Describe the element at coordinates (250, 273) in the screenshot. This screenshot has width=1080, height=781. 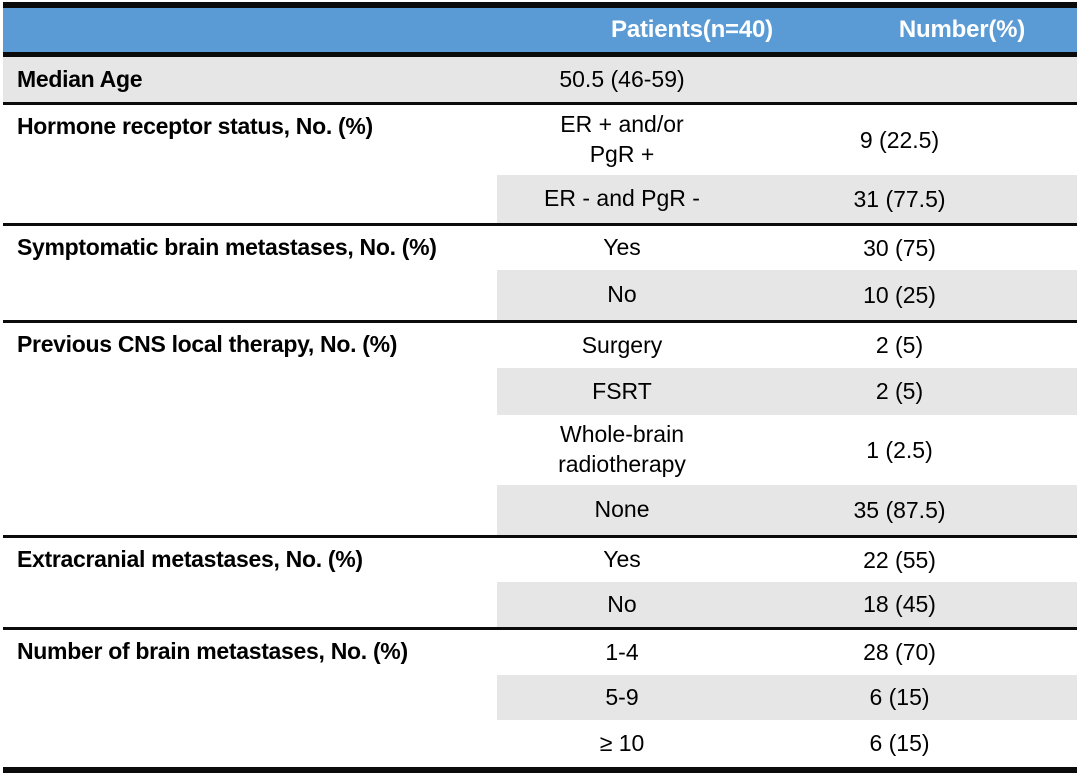
I see `row-label: Symptomatic brain metastases, No. (%)` at that location.